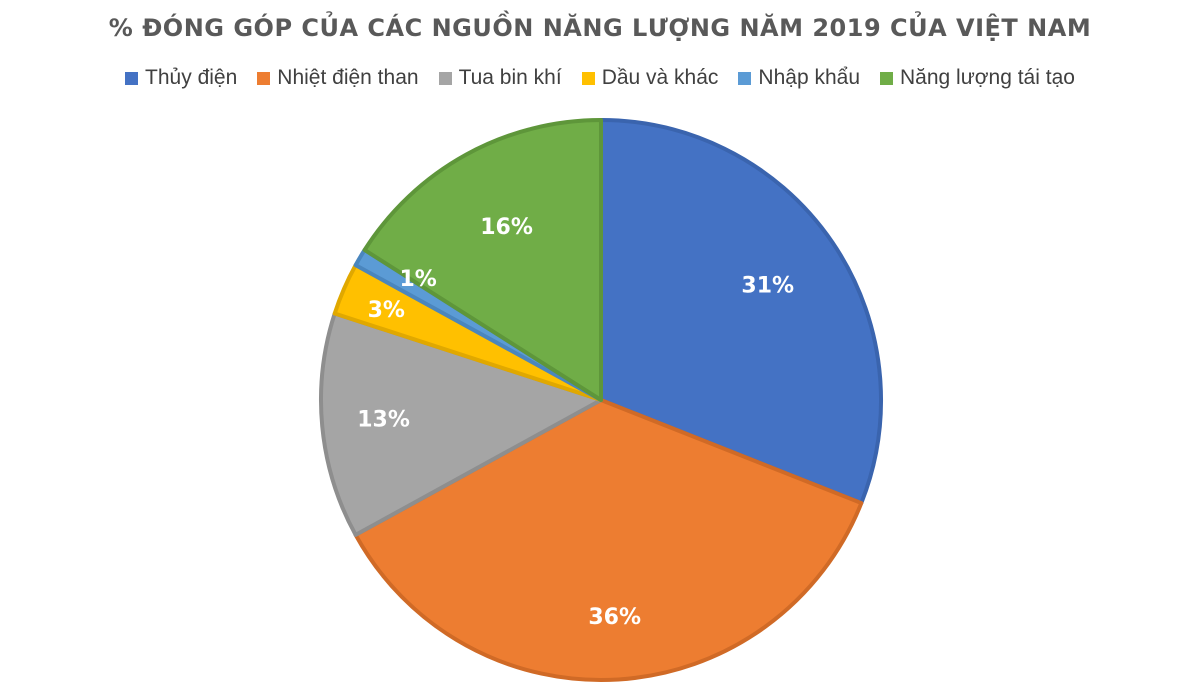 The height and width of the screenshot is (700, 1200). I want to click on data-label-dau-va-khac: 3%, so click(386, 310).